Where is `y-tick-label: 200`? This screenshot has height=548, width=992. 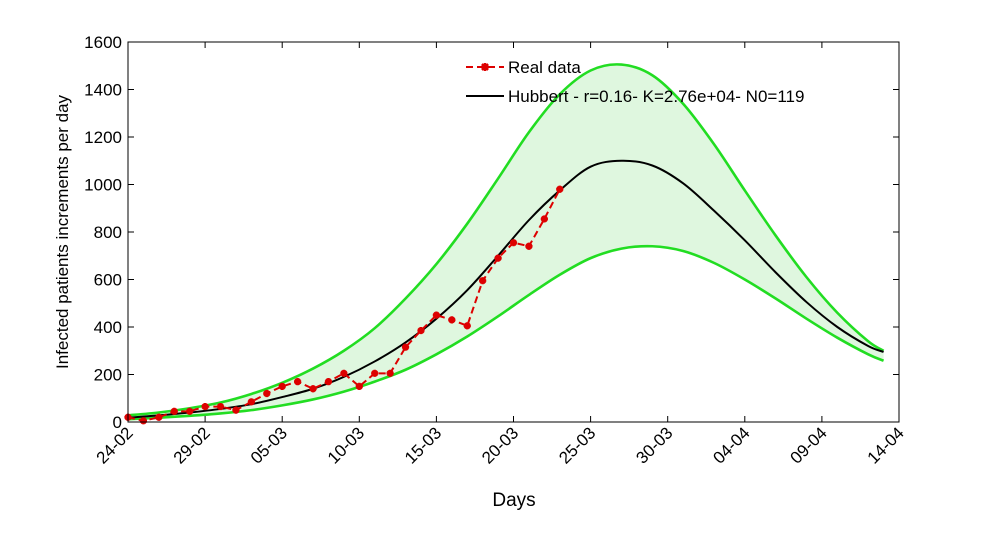
y-tick-label: 200 is located at coordinates (108, 375).